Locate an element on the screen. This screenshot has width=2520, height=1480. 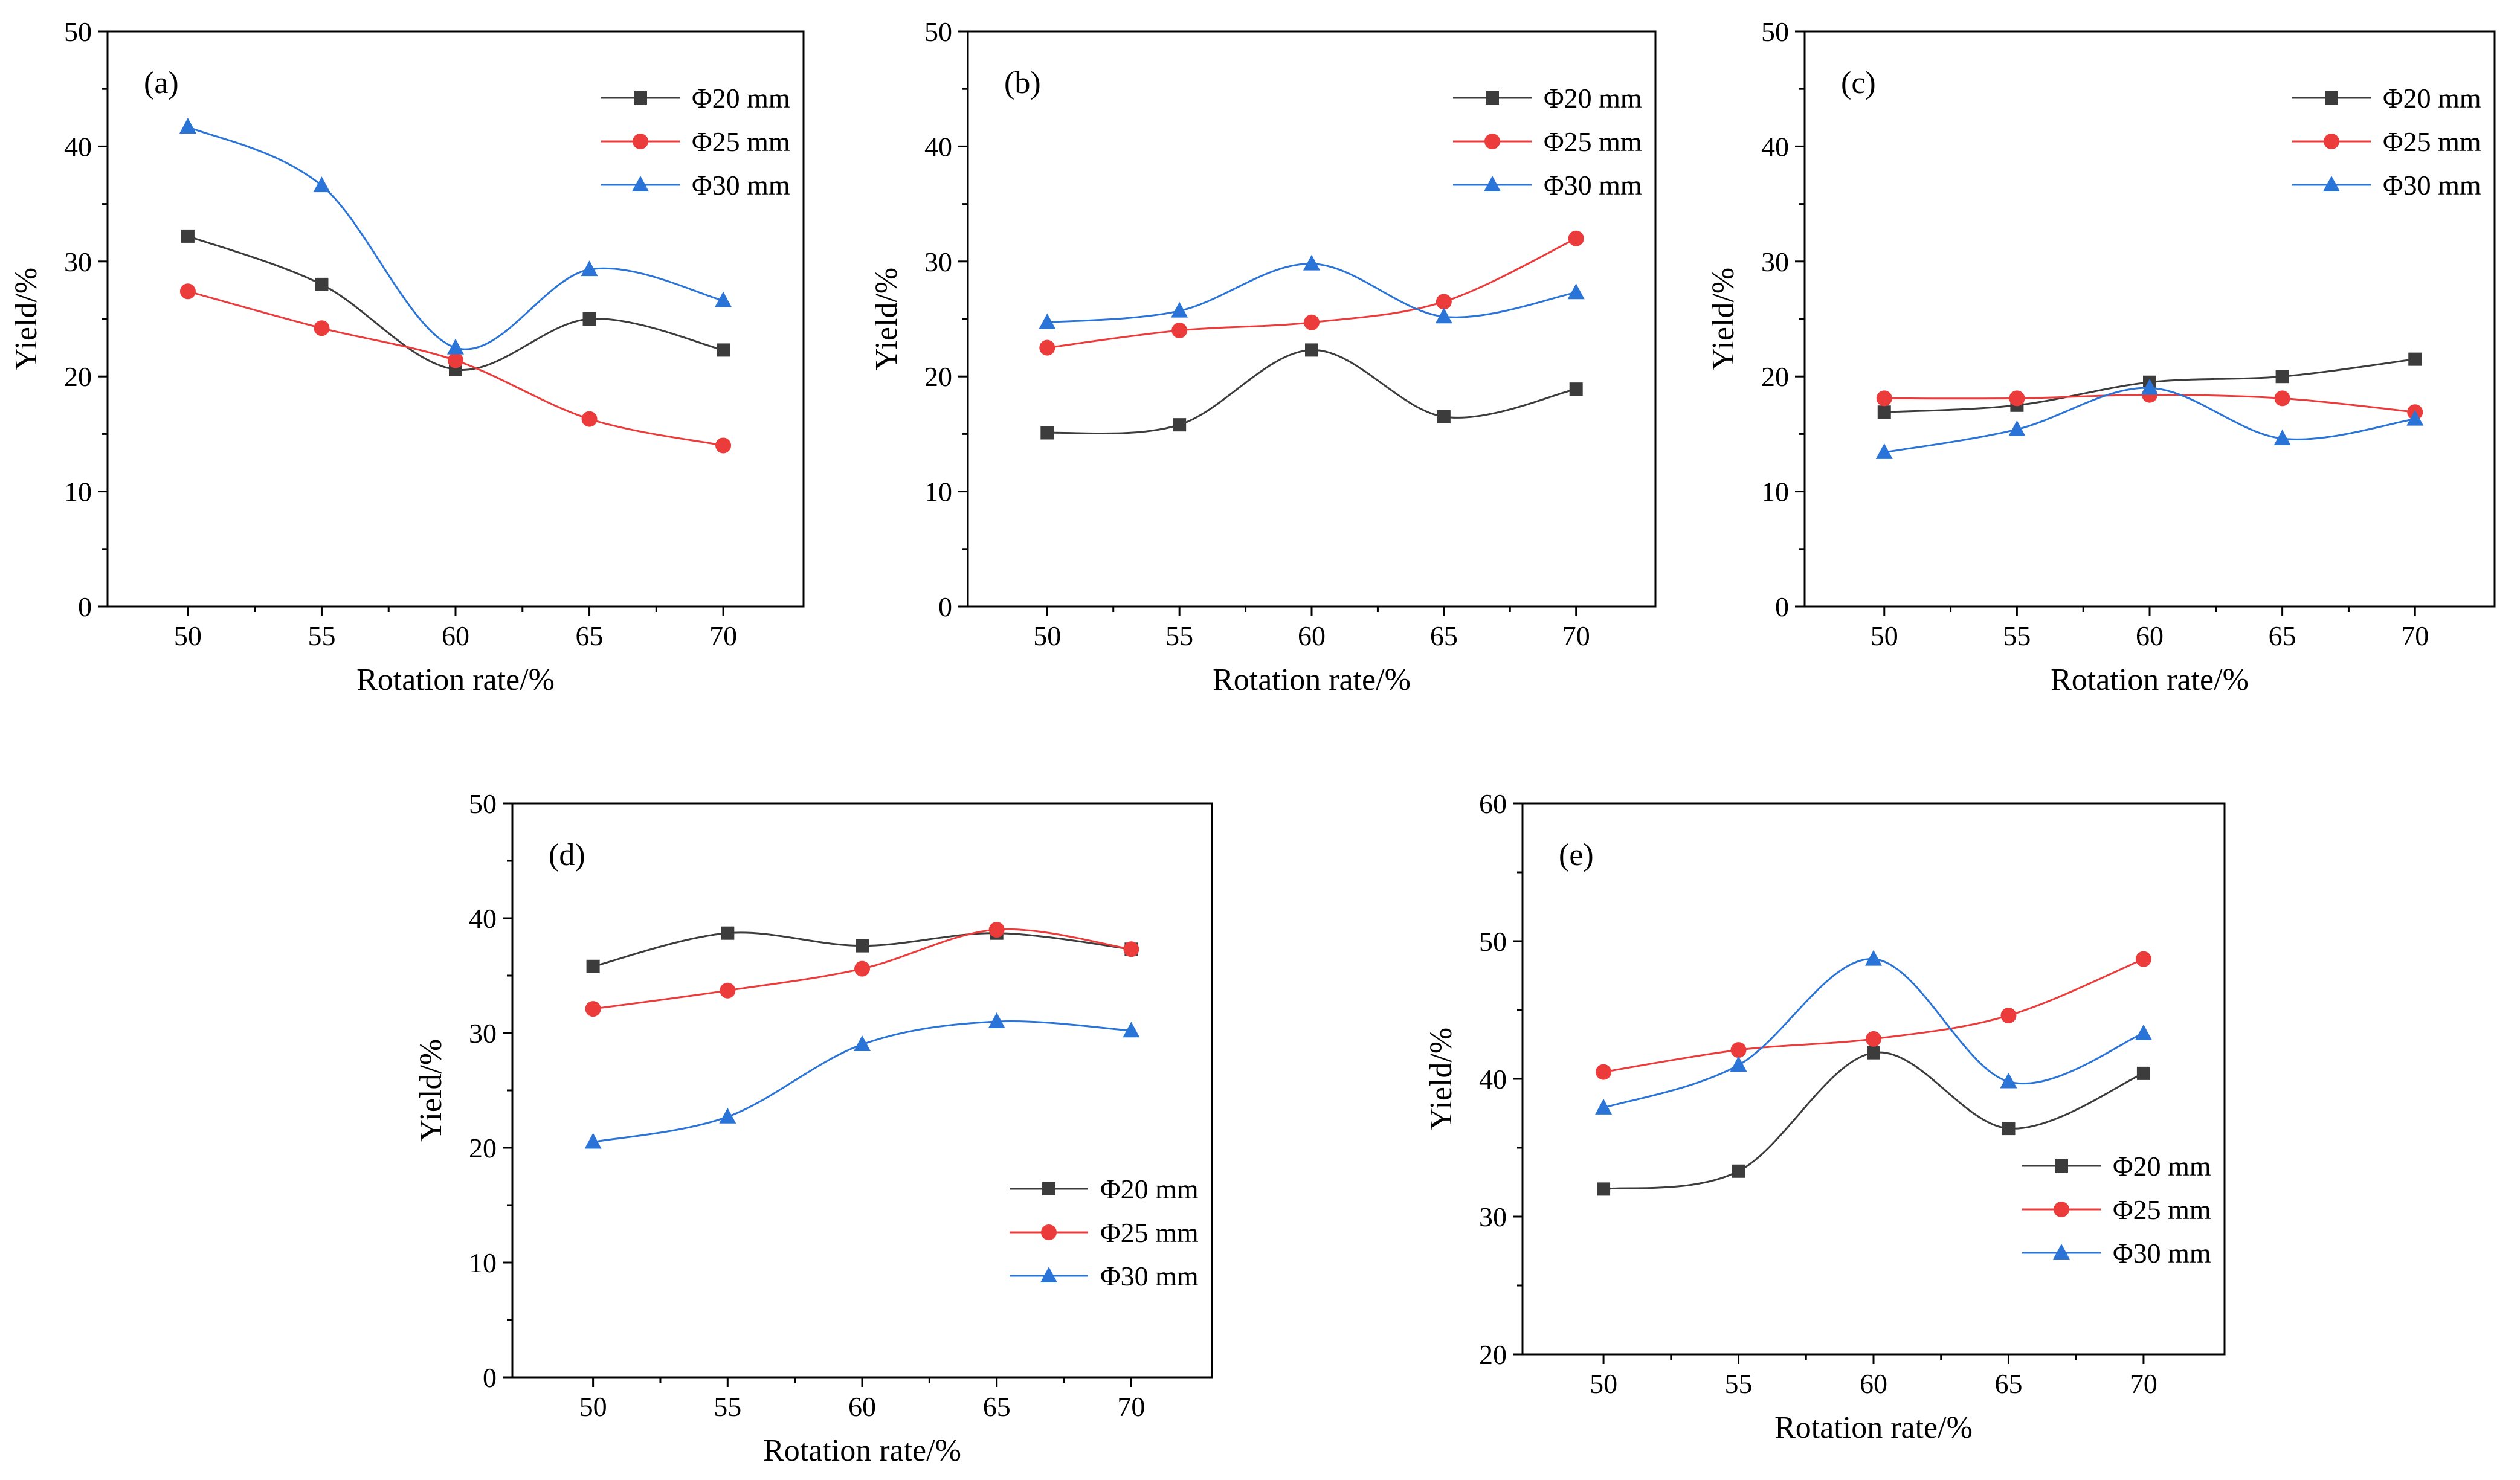
legend-marker-phi20 is located at coordinates (2061, 1166).